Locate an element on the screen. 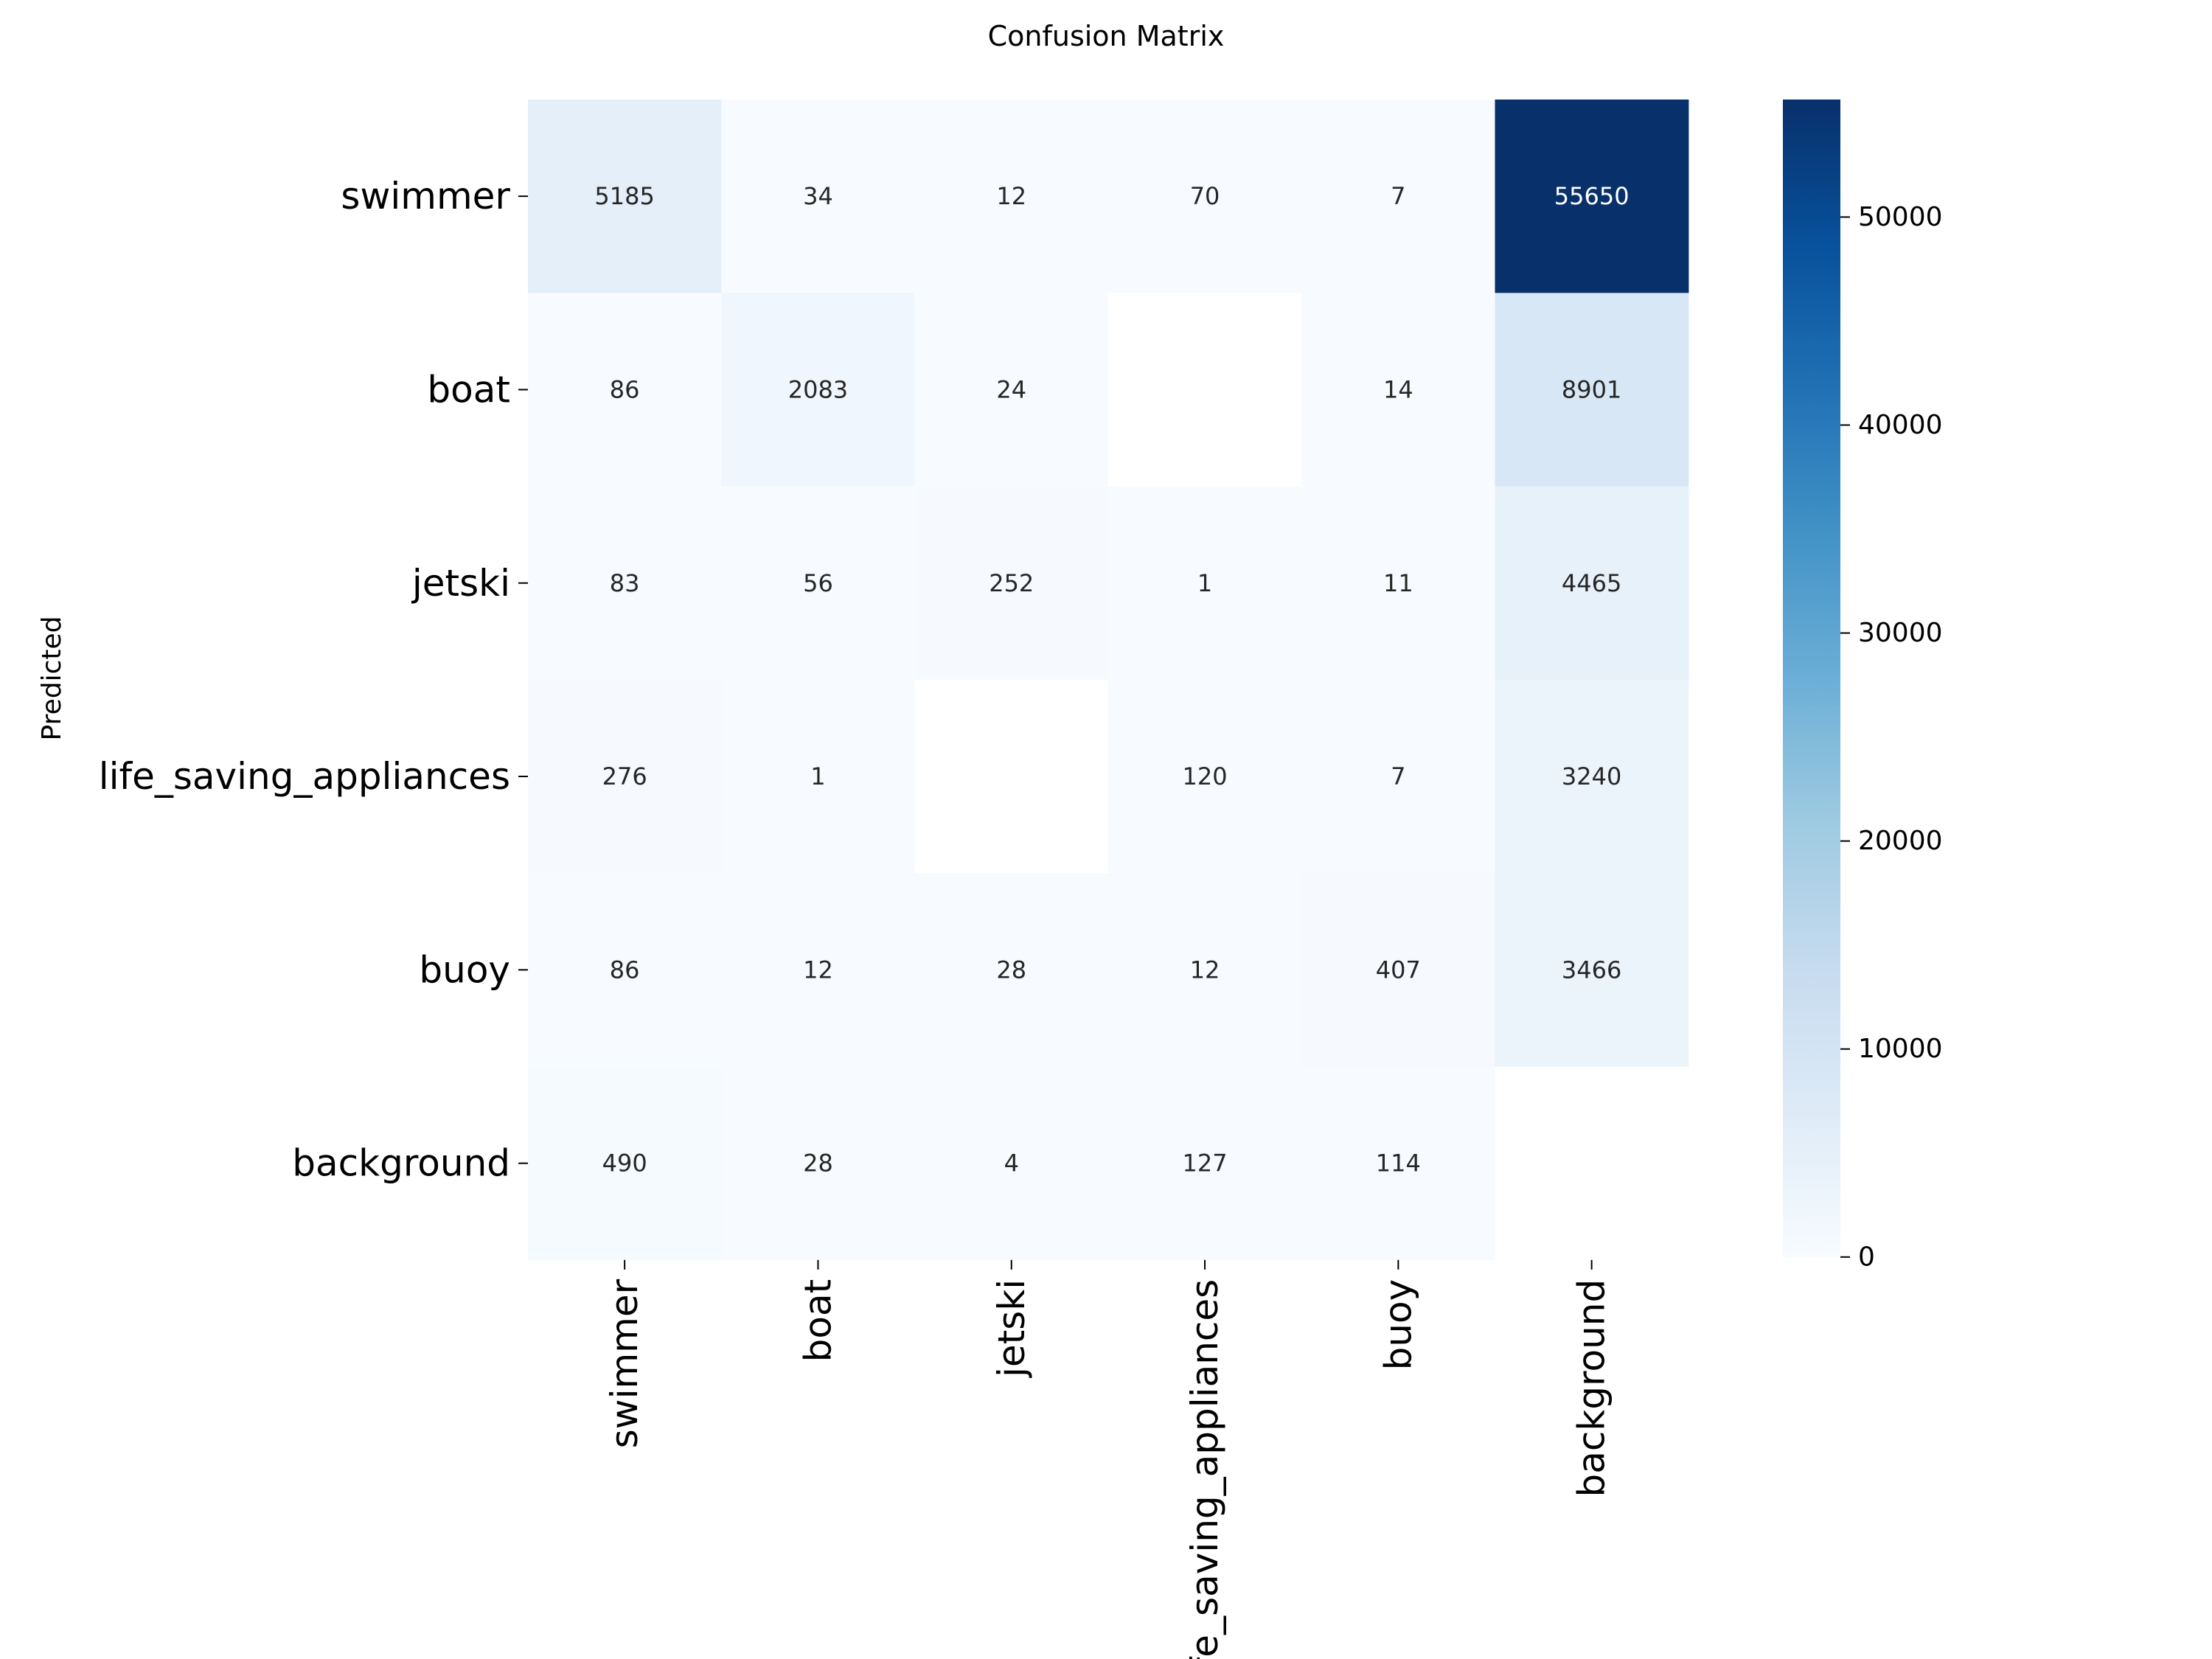 Image resolution: width=2212 pixels, height=1659 pixels. cell-value-label: 14 is located at coordinates (1398, 389).